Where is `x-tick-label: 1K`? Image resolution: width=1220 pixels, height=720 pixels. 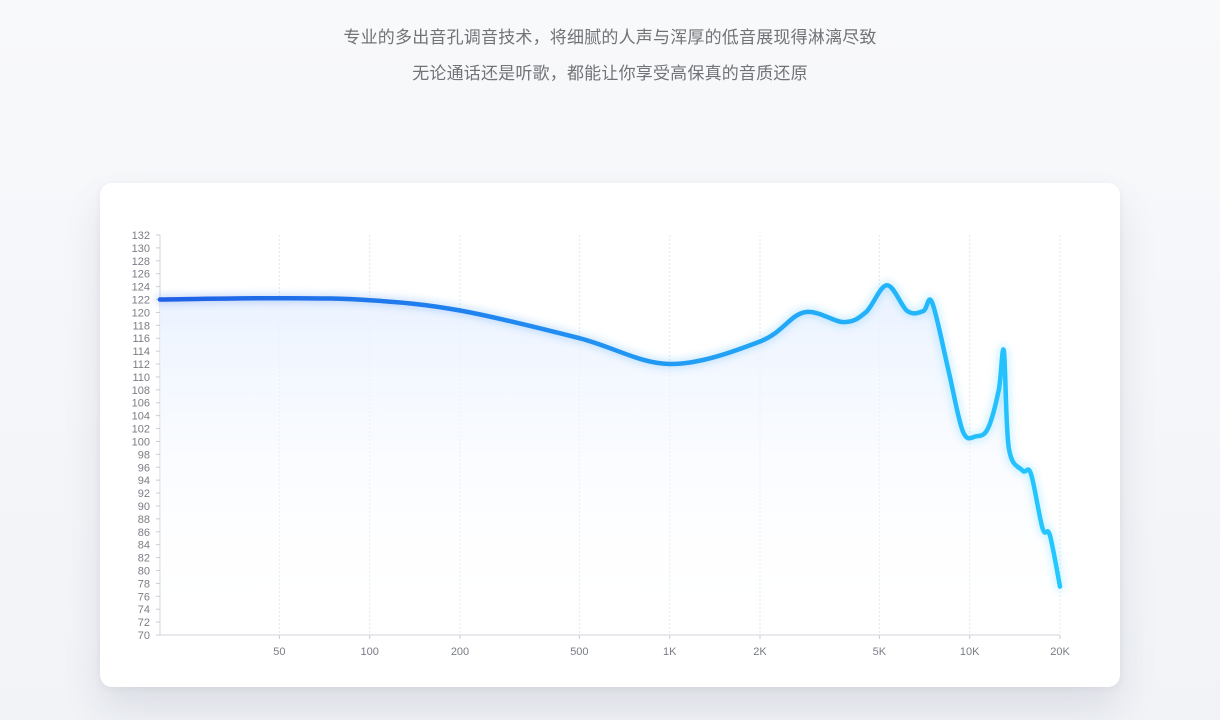 x-tick-label: 1K is located at coordinates (670, 652).